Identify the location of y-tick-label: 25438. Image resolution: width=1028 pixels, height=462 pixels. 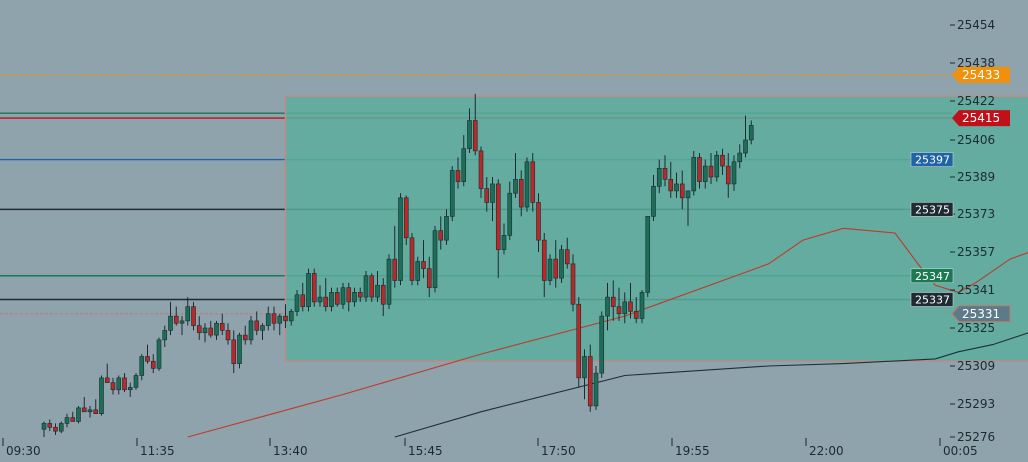
(976, 63).